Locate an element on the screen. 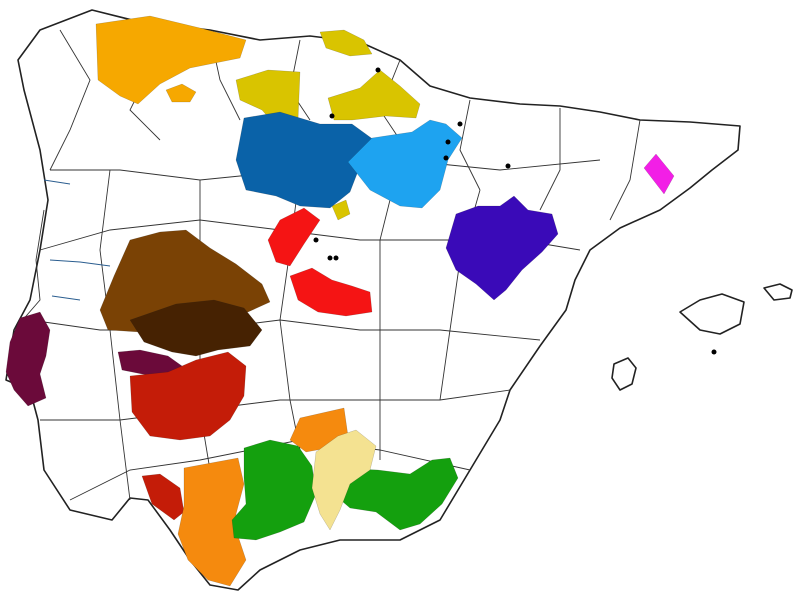 The image size is (800, 593). region-teruel is located at coordinates (502, 248).